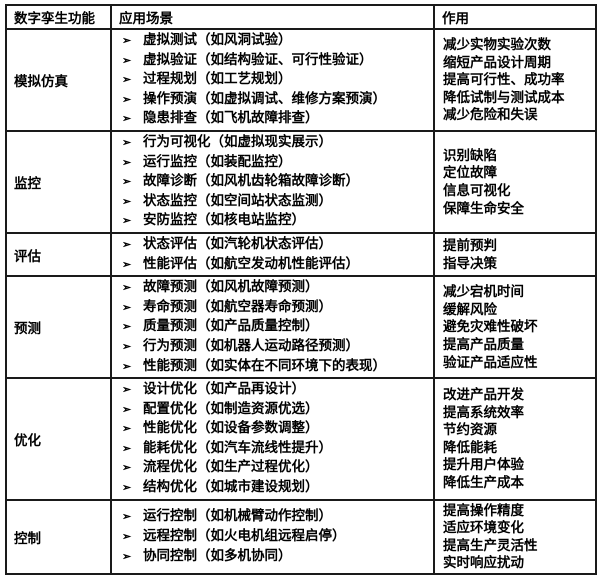  Describe the element at coordinates (515, 537) in the screenshot. I see `effect-cell: 提高操作精度 适应环境变化 提高生产灵活性 实时响应扰动` at that location.